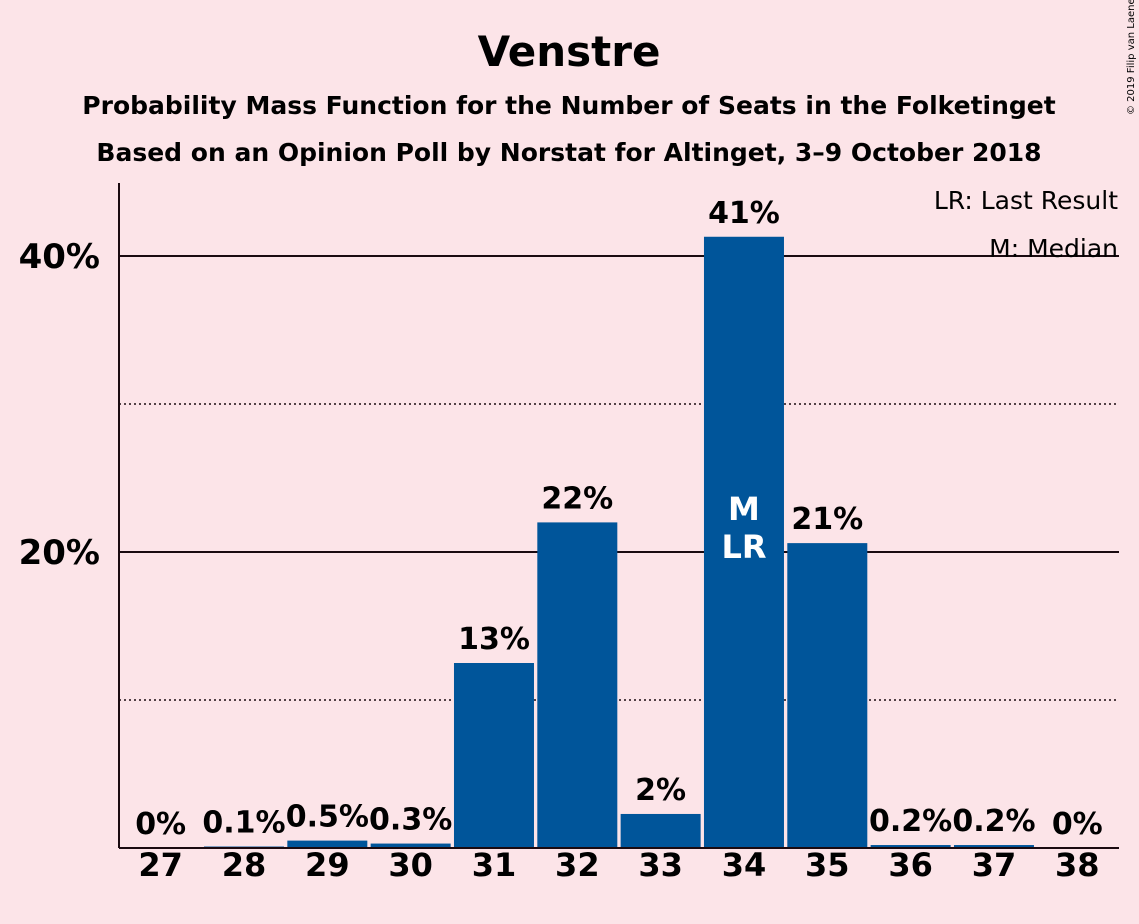  Describe the element at coordinates (577, 498) in the screenshot. I see `data-label: 22%` at that location.